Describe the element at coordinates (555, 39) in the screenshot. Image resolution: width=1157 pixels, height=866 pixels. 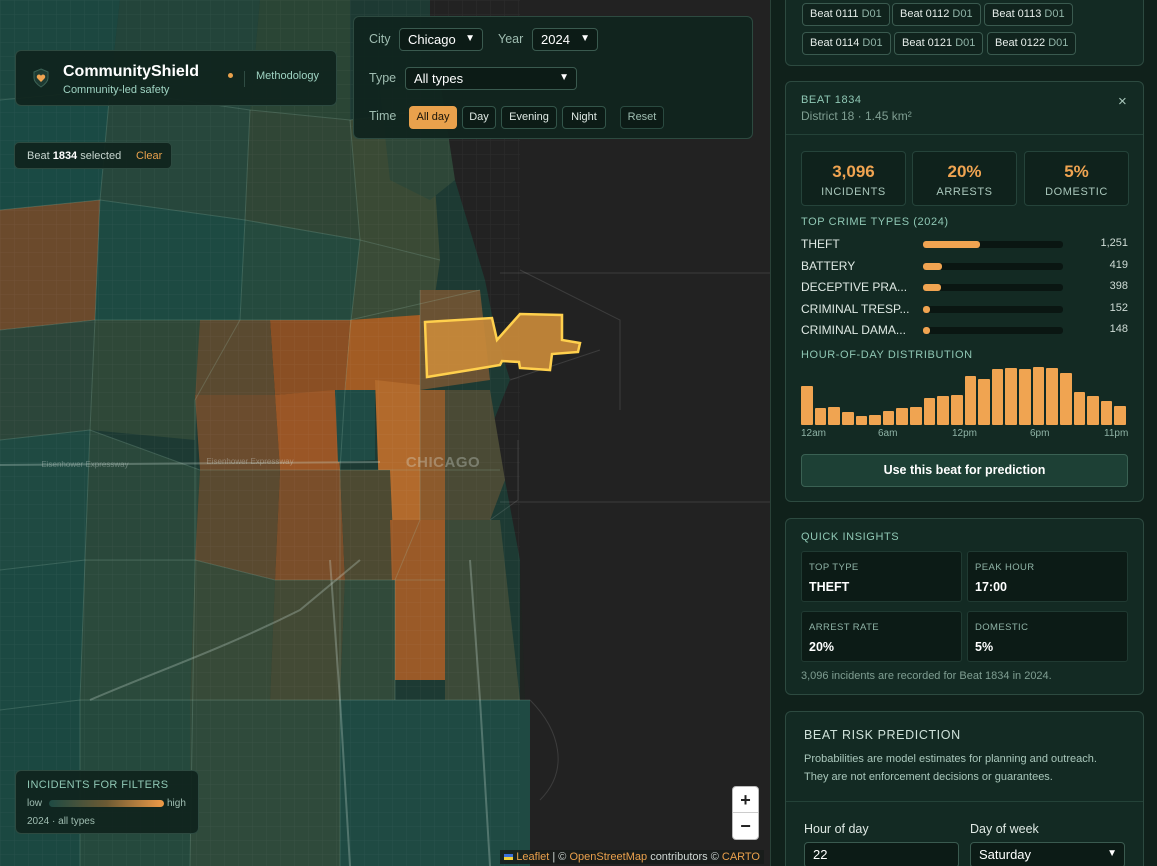
I see `year-select-value: 2024` at that location.